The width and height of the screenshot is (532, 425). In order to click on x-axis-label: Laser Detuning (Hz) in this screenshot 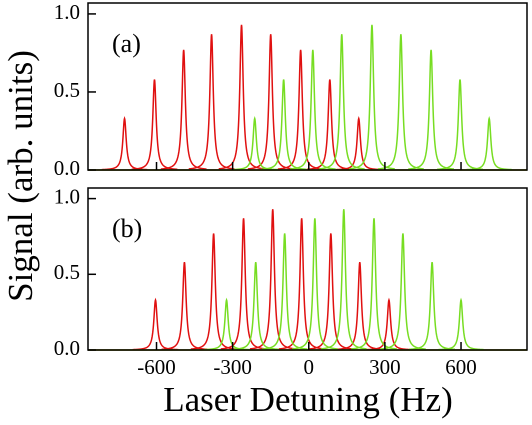, I will do `click(308, 399)`.